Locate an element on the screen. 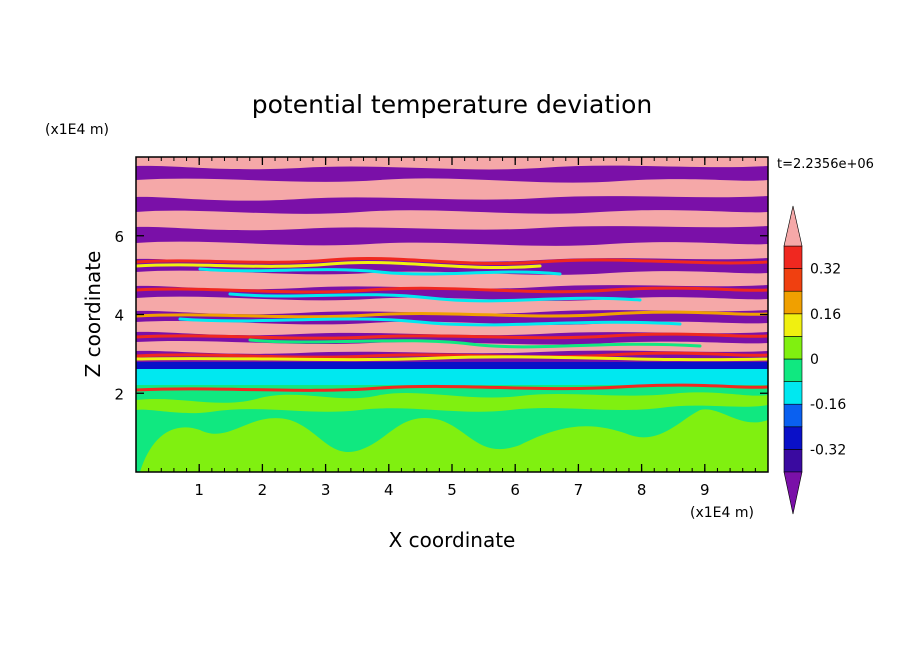 This screenshot has height=658, width=904. field-lime-patches is located at coordinates (454, 440).